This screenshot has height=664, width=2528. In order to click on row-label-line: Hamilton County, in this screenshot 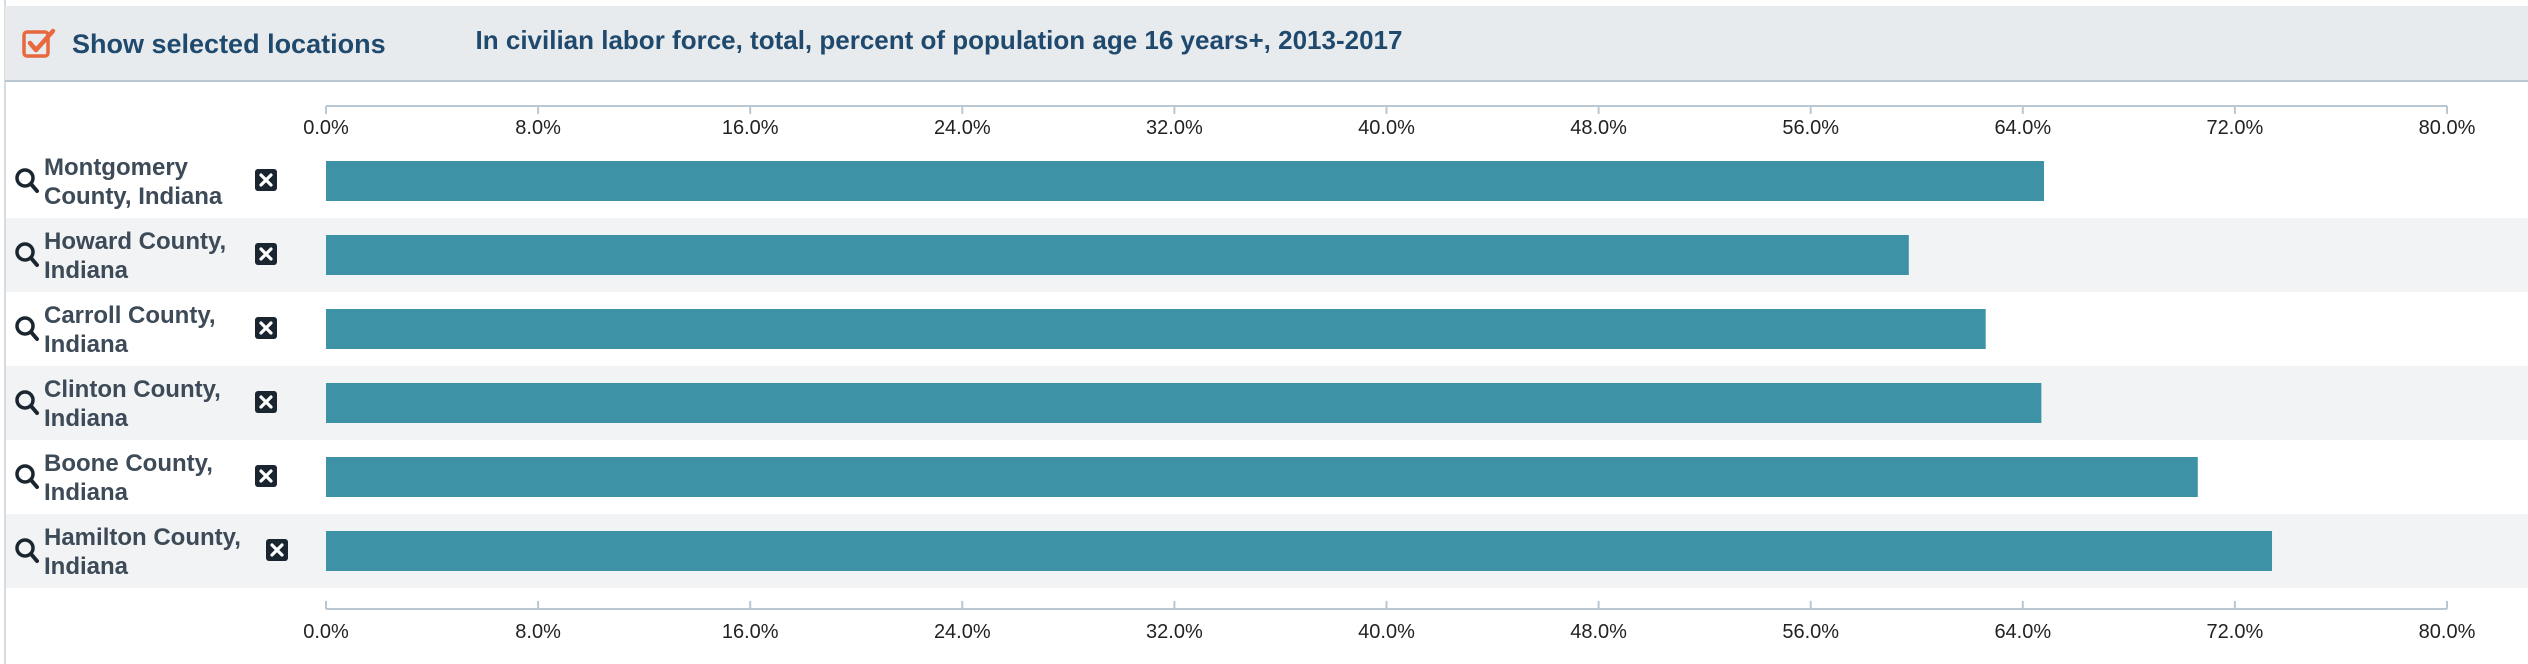, I will do `click(142, 537)`.